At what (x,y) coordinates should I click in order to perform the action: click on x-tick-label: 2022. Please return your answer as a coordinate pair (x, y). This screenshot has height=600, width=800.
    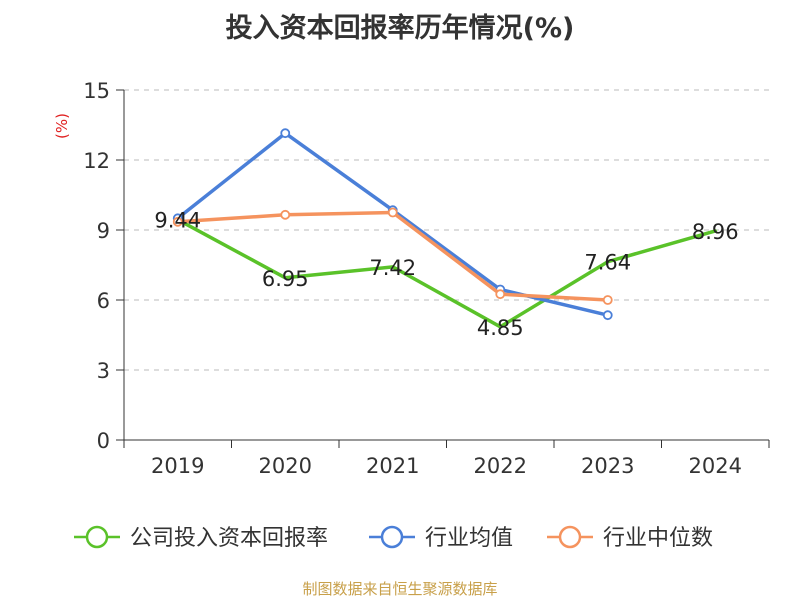
    Looking at the image, I should click on (500, 466).